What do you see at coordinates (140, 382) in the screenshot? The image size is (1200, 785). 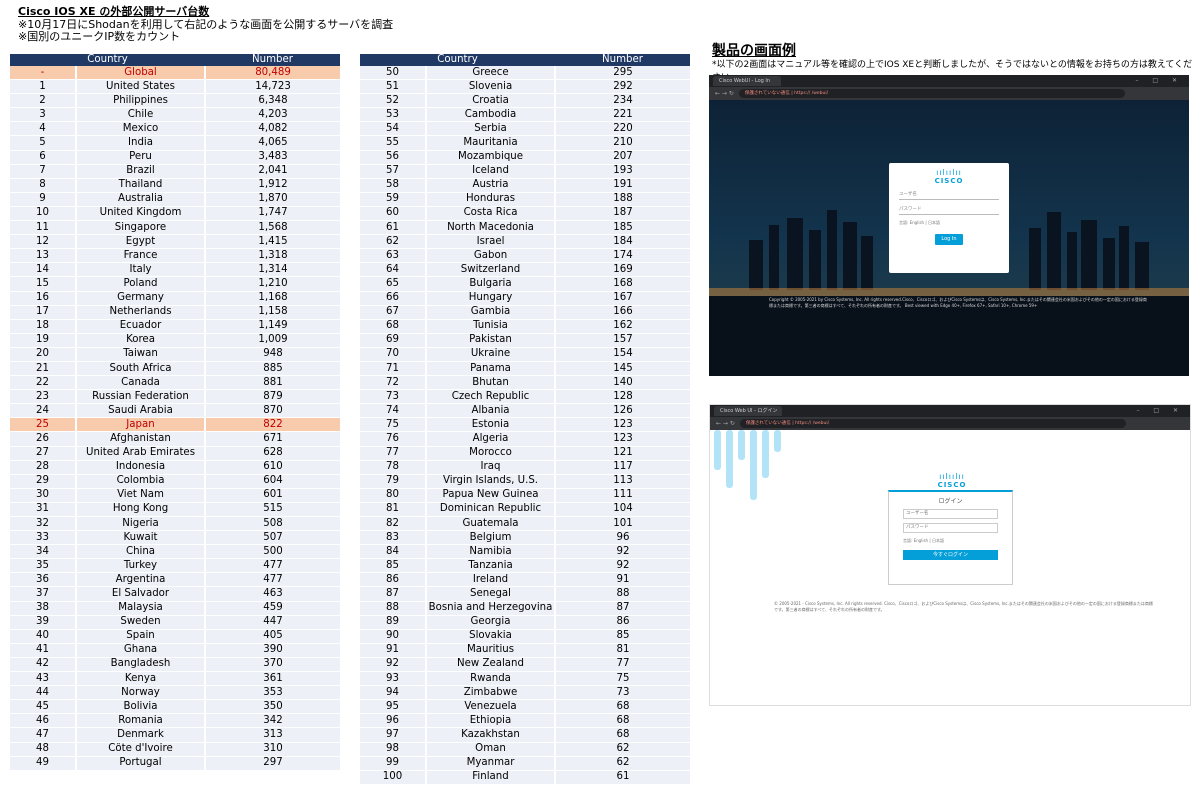 I see `country-cell: Canada` at bounding box center [140, 382].